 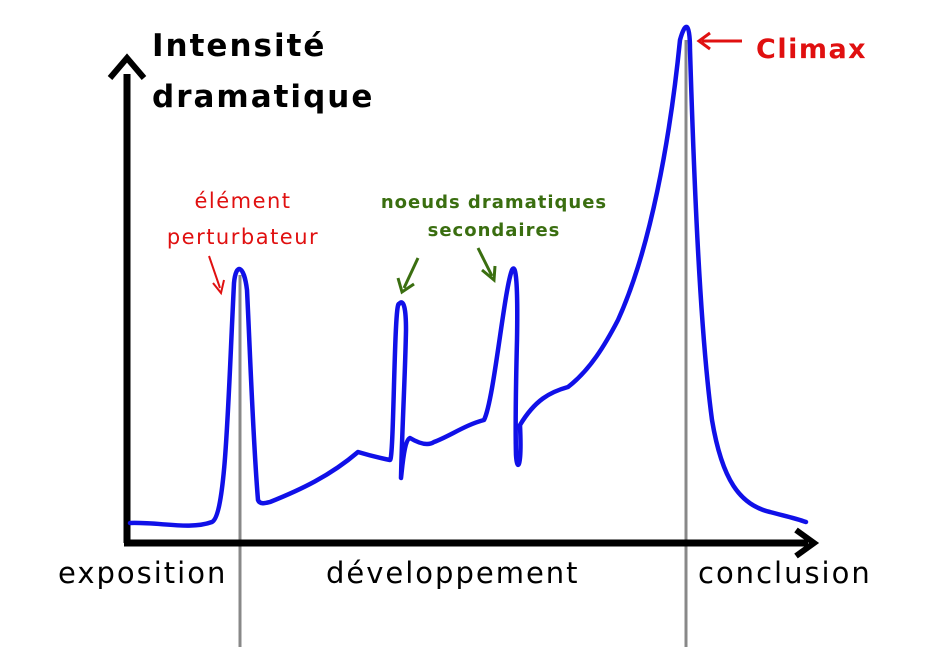 What do you see at coordinates (263, 97) in the screenshot?
I see `y-axis-title-line-2: dramatique` at bounding box center [263, 97].